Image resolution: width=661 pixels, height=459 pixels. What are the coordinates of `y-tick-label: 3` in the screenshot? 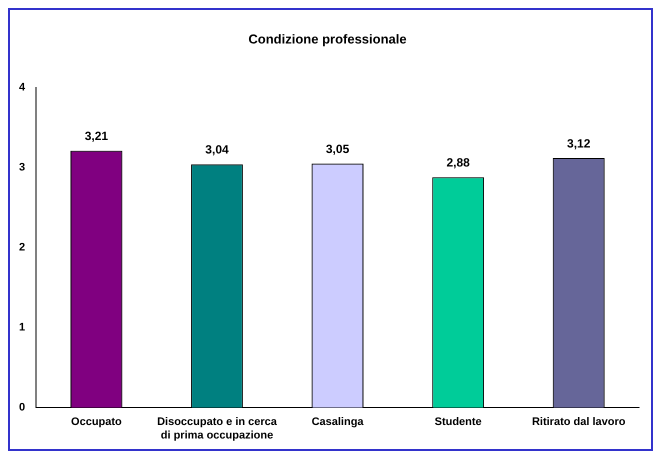 It's located at (22, 168).